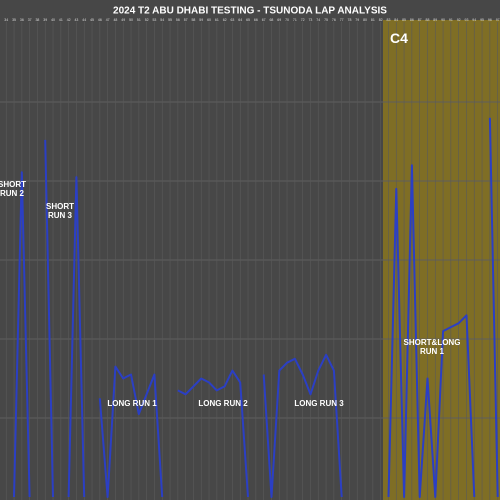 Image resolution: width=500 pixels, height=500 pixels. What do you see at coordinates (147, 20) in the screenshot?
I see `x-tick-label: 52` at bounding box center [147, 20].